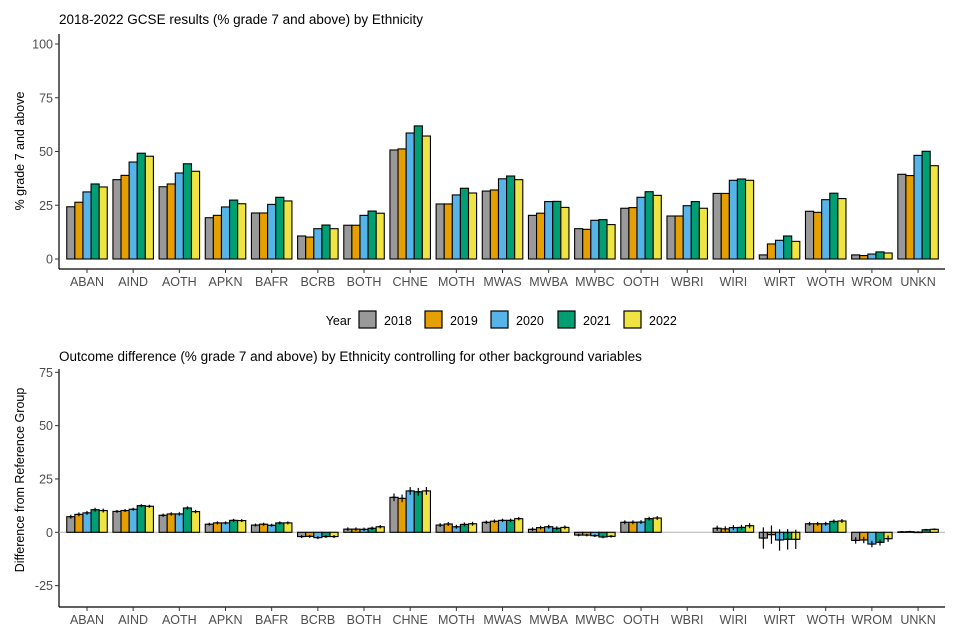 Image resolution: width=960 pixels, height=640 pixels. I want to click on bar-aoth-2021, so click(187, 520).